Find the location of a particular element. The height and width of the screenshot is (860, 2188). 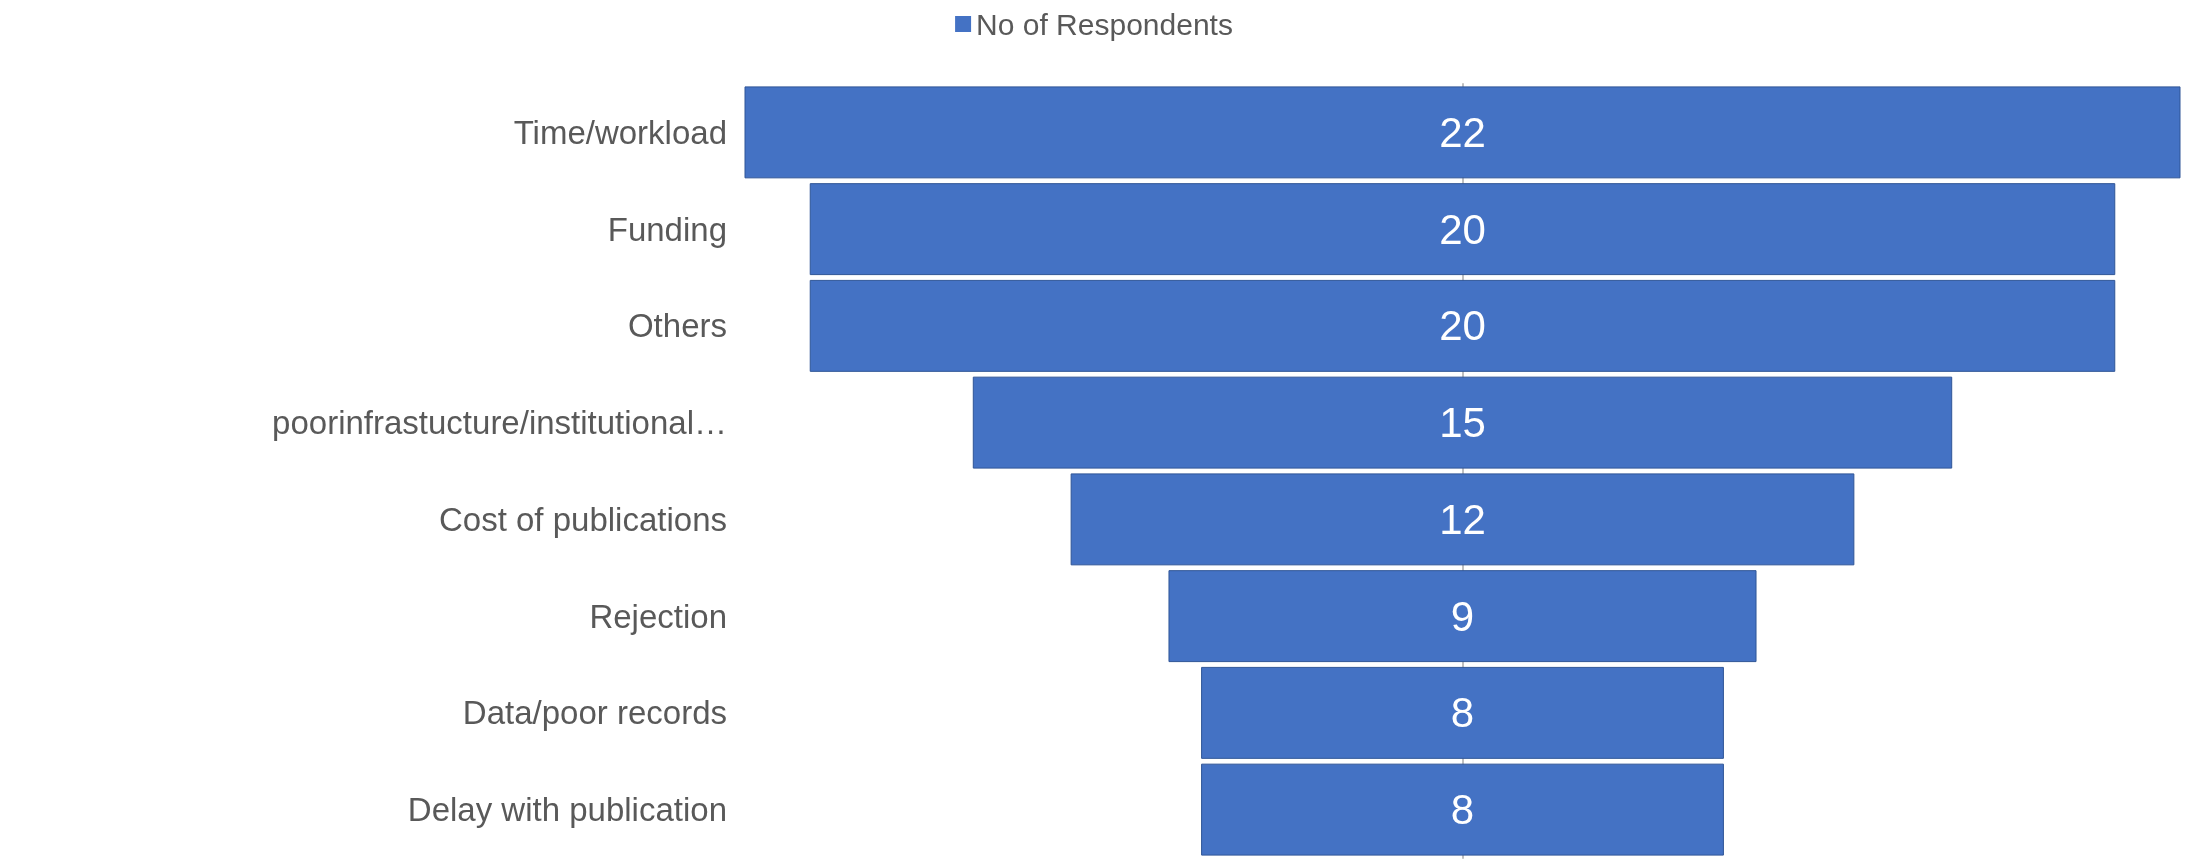

data-label: 12 is located at coordinates (1462, 519).